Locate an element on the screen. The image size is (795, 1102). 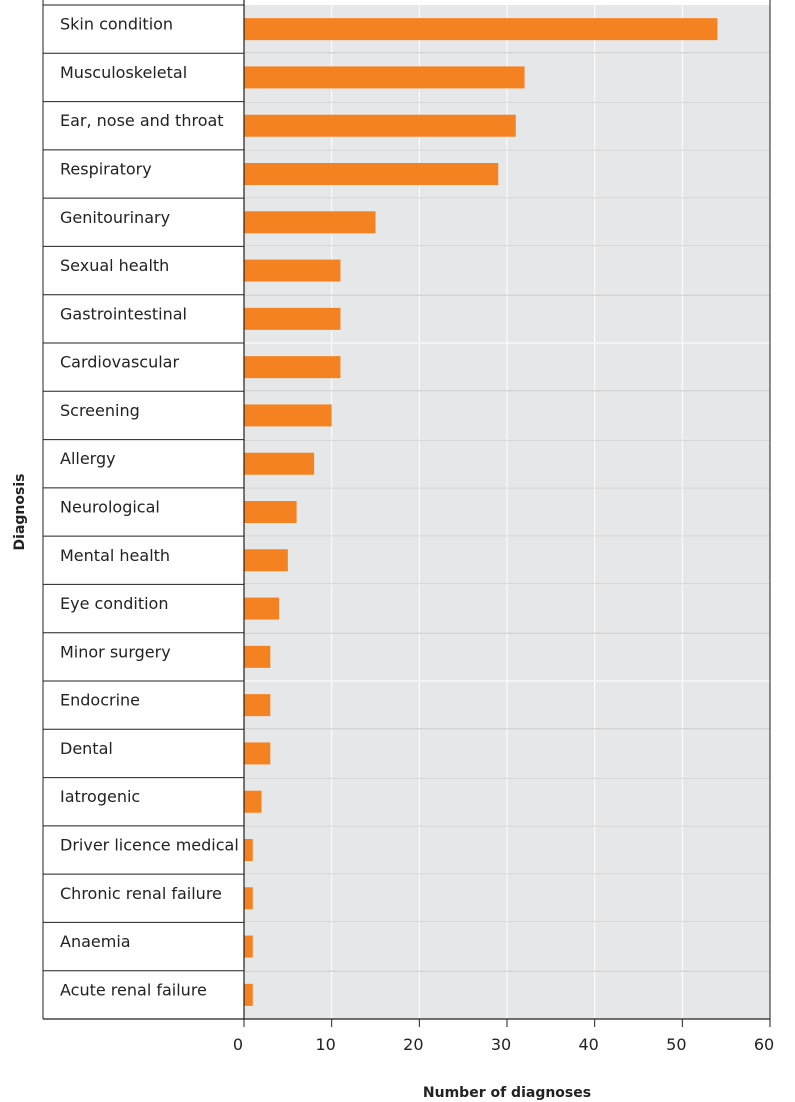
category-label: Endocrine is located at coordinates (100, 700).